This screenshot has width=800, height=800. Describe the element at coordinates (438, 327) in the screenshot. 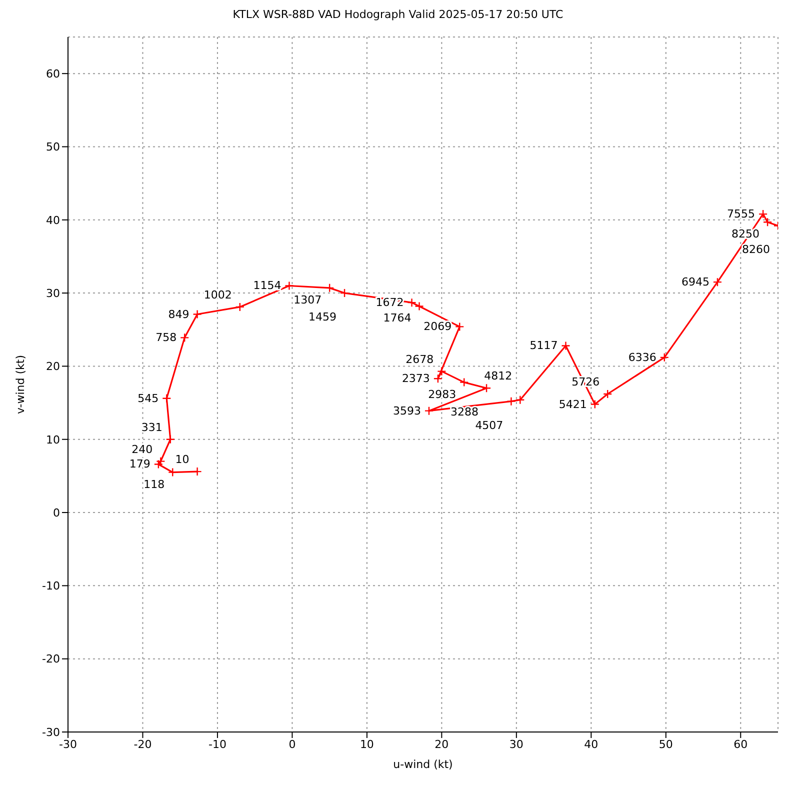

I see `annotation: 2069` at that location.